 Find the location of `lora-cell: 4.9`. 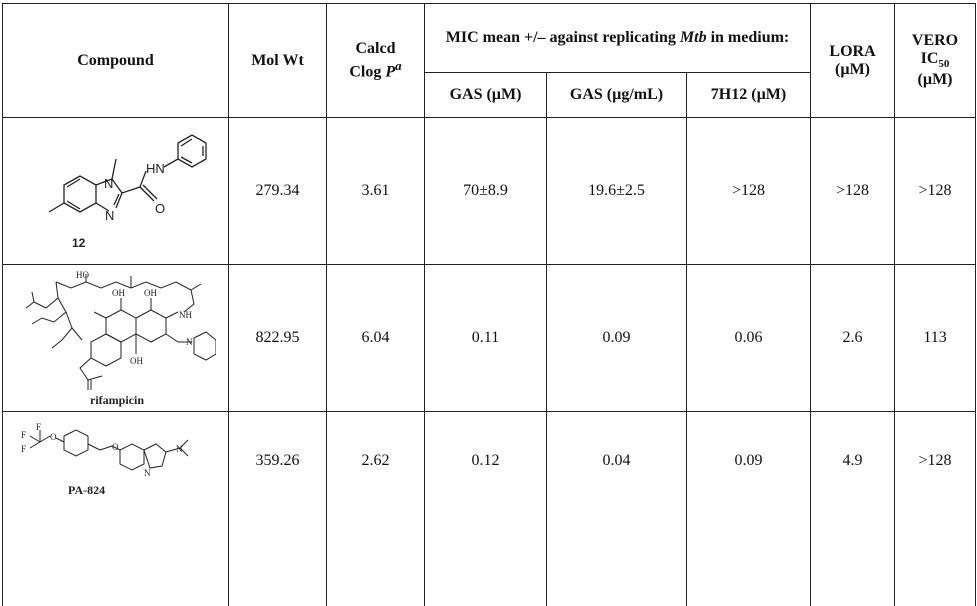

lora-cell: 4.9 is located at coordinates (853, 509).